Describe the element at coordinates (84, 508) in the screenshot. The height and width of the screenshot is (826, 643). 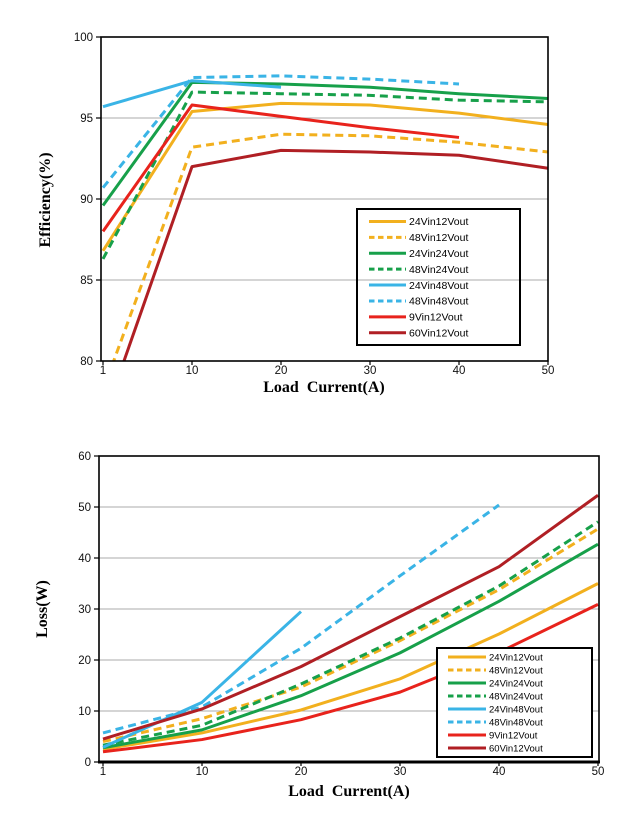
I see `y-tick-label: 50` at that location.